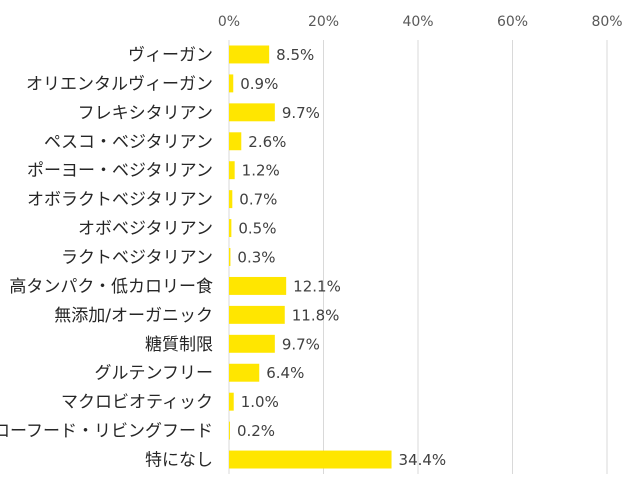  Describe the element at coordinates (256, 258) in the screenshot. I see `value-label-7: 0.3%` at that location.